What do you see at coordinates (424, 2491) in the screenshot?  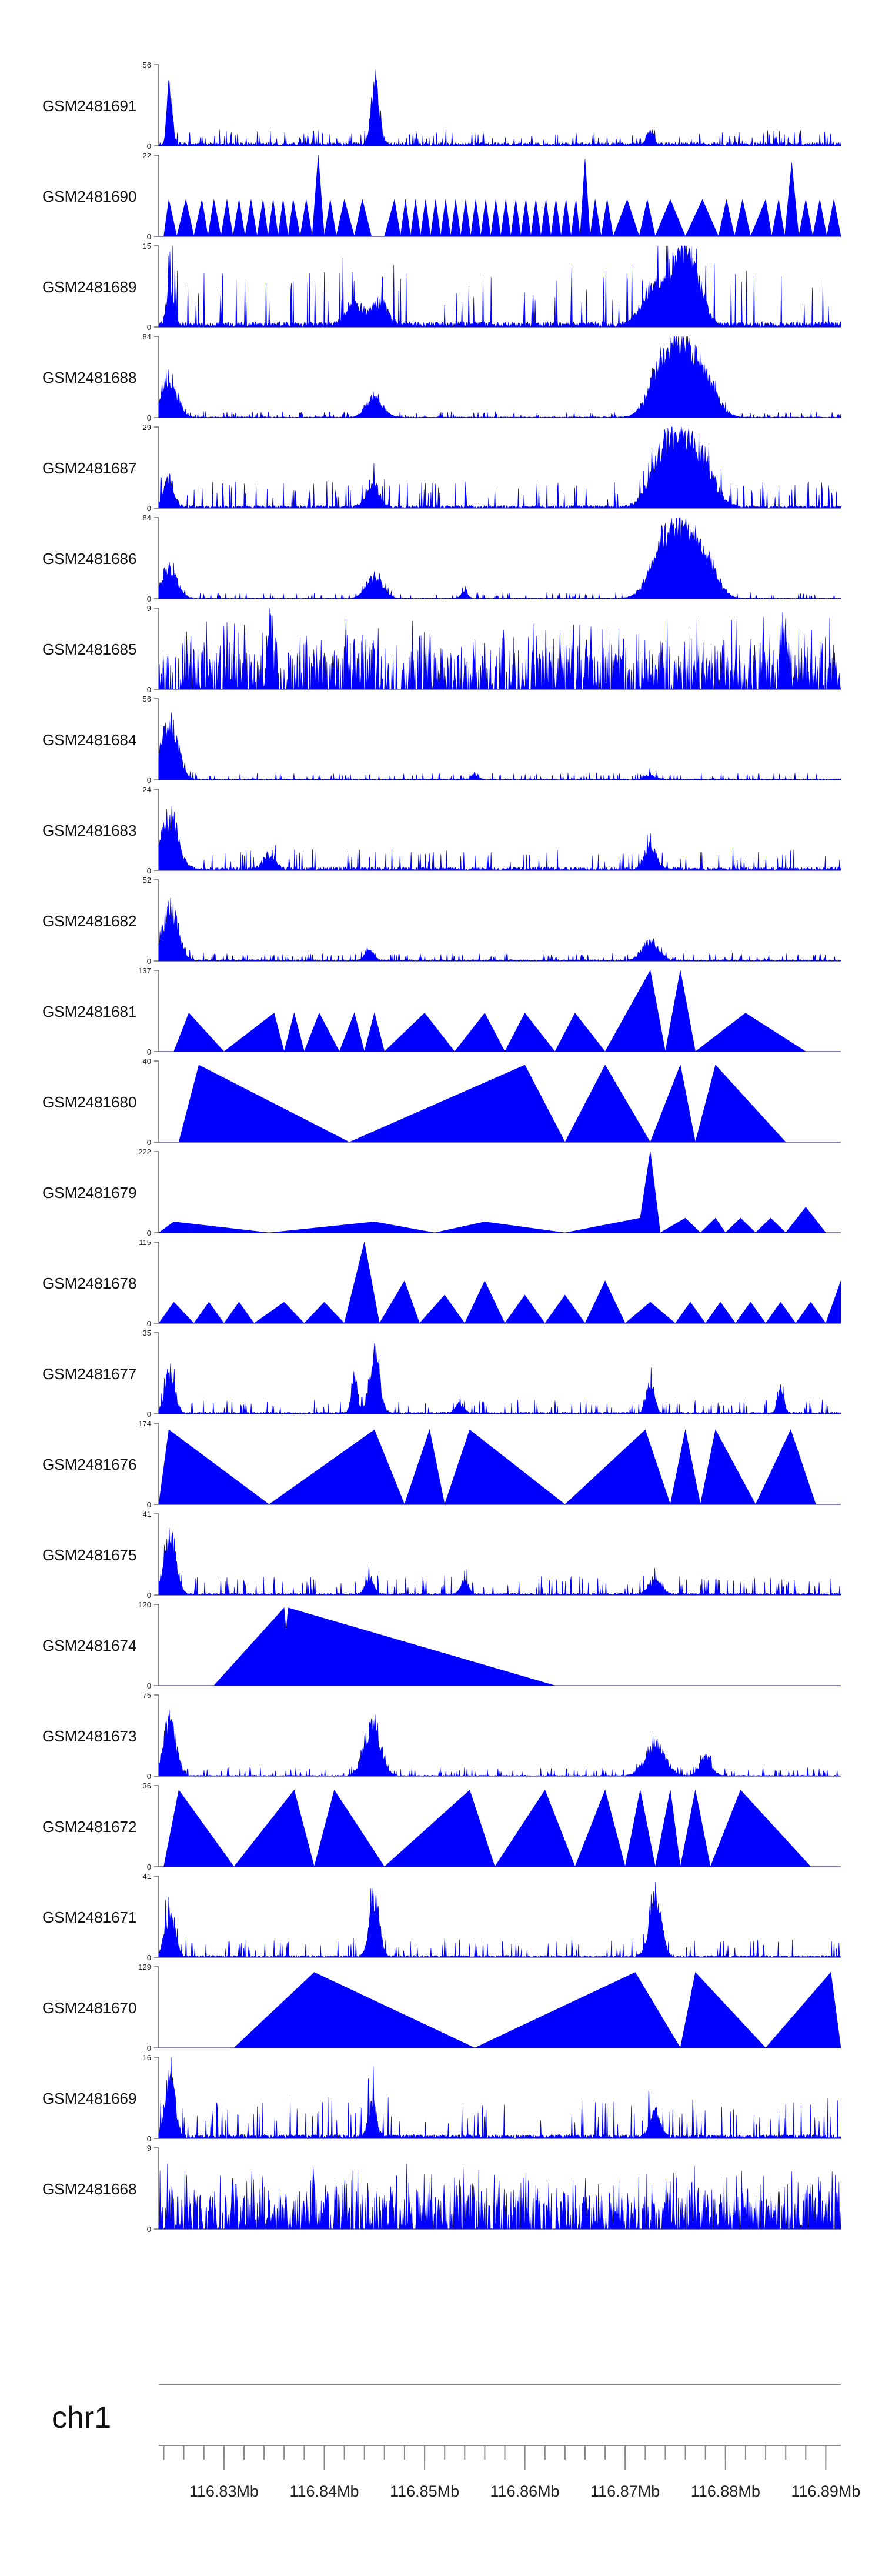 I see `x-tick-label: 116.85Mb` at bounding box center [424, 2491].